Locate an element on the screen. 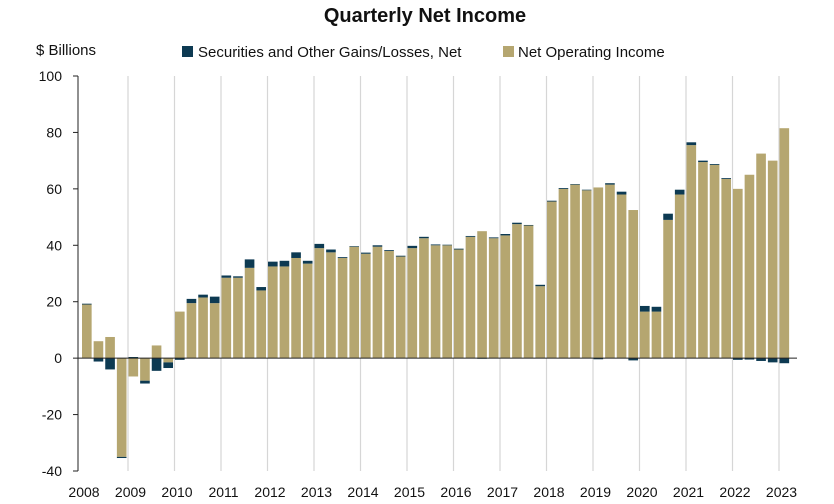  legend-label-operating: Net Operating Income is located at coordinates (591, 52).